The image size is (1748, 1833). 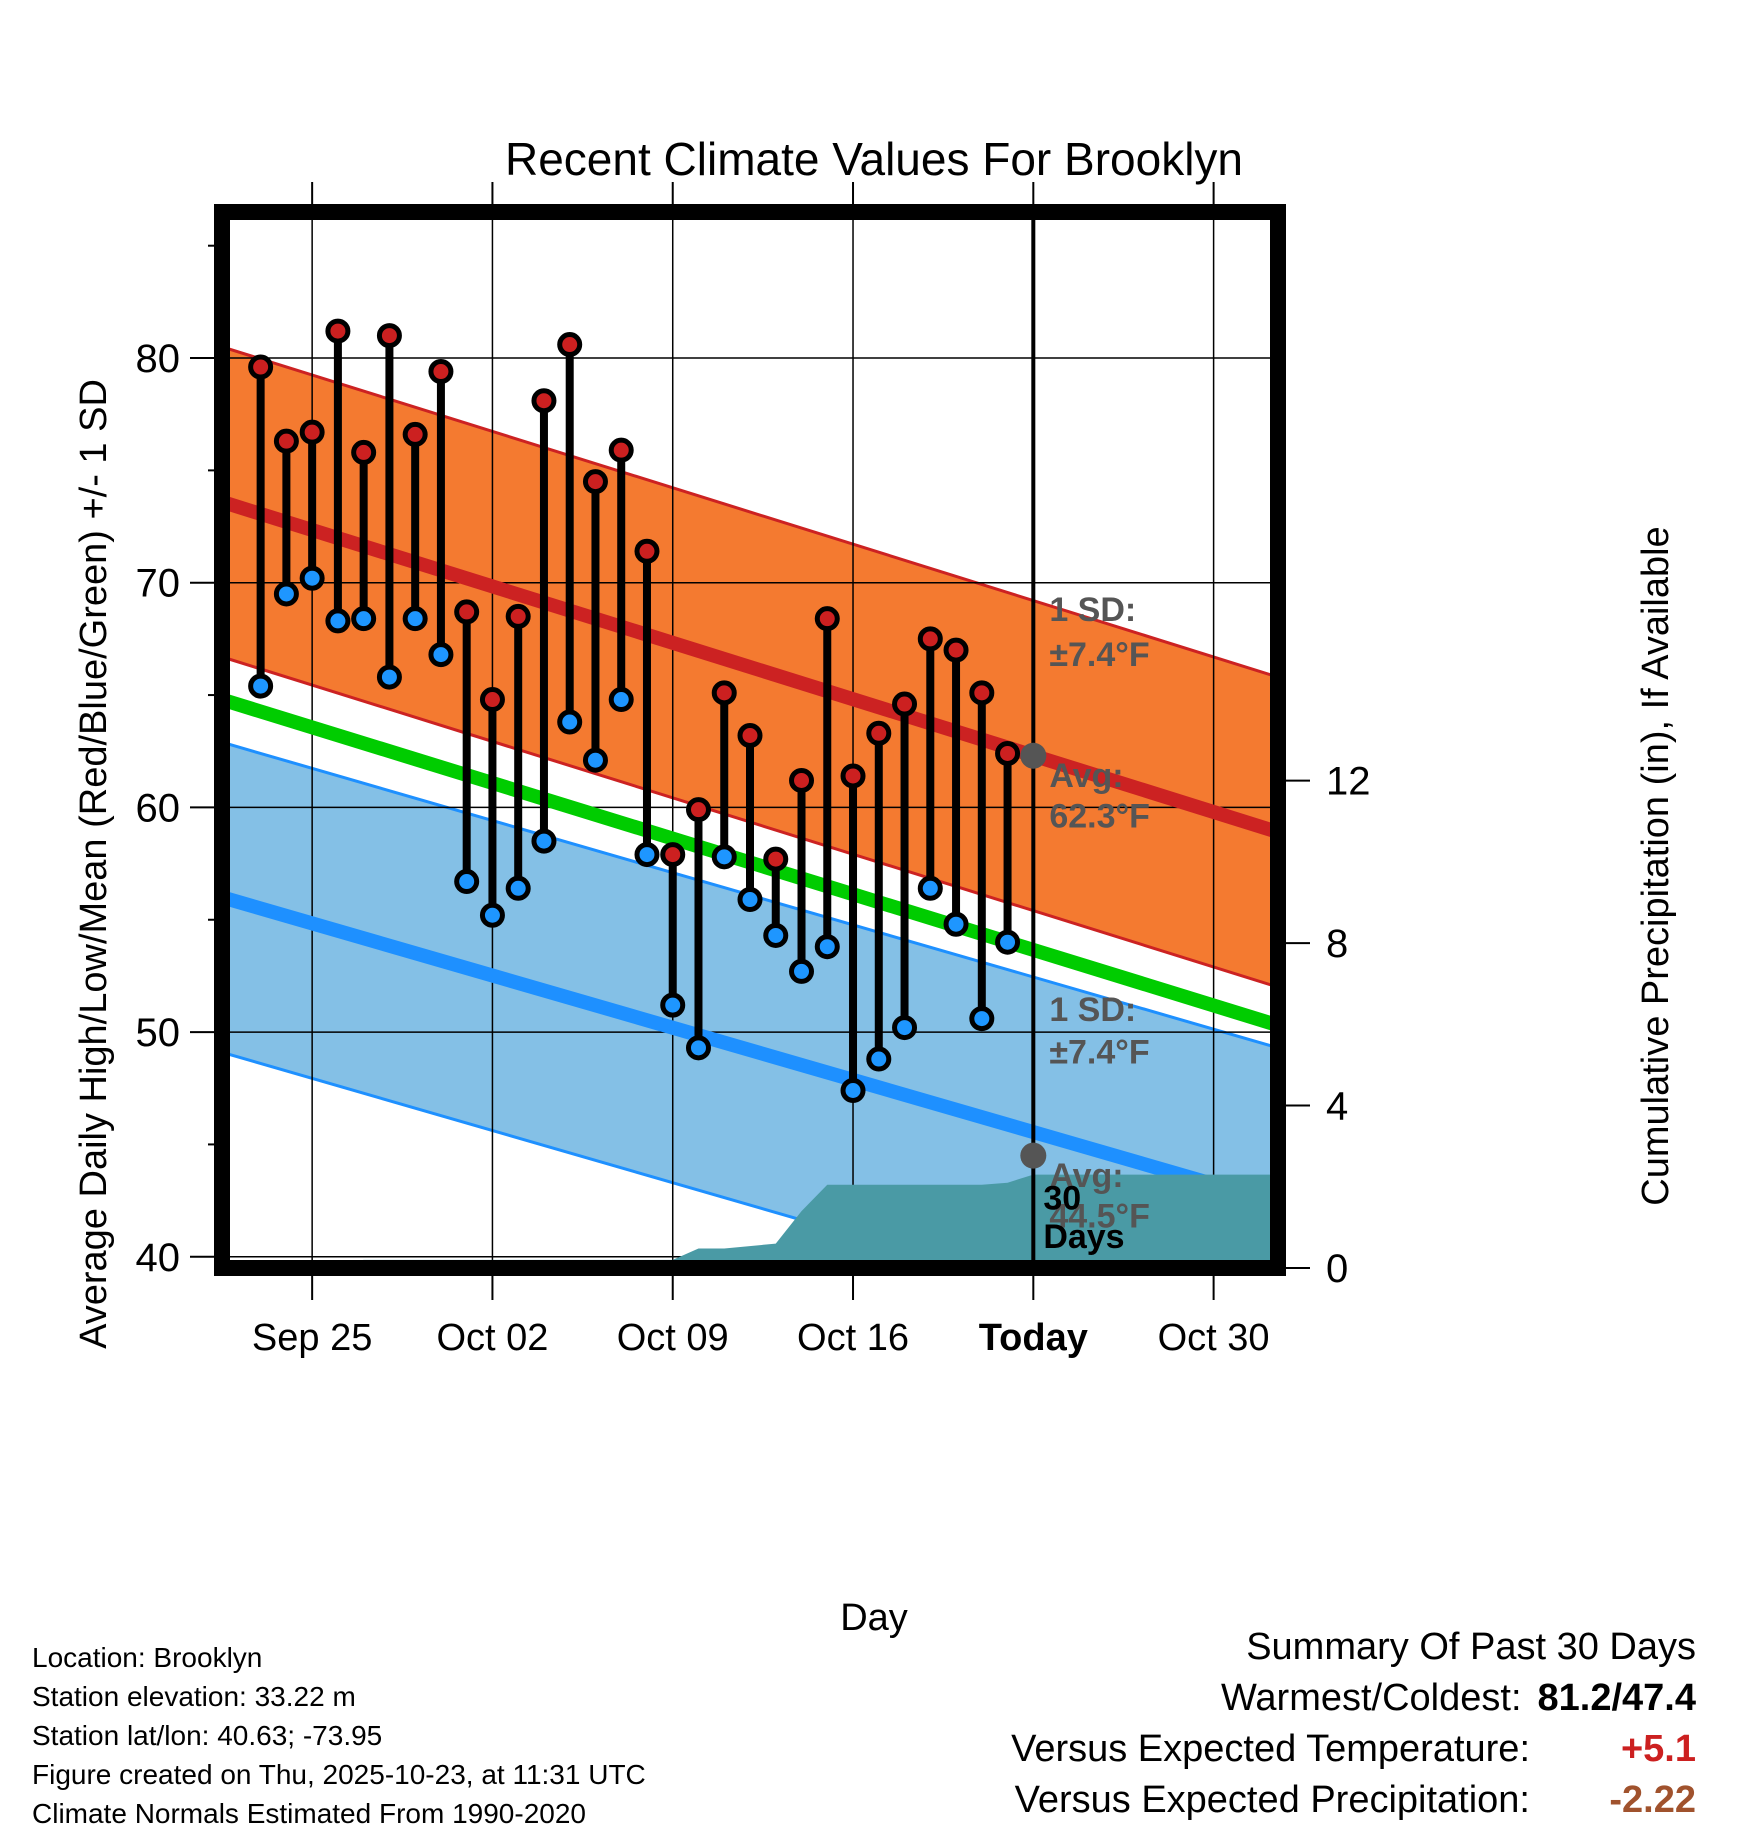 I want to click on x-tick-label: Today, so click(x=1033, y=1338).